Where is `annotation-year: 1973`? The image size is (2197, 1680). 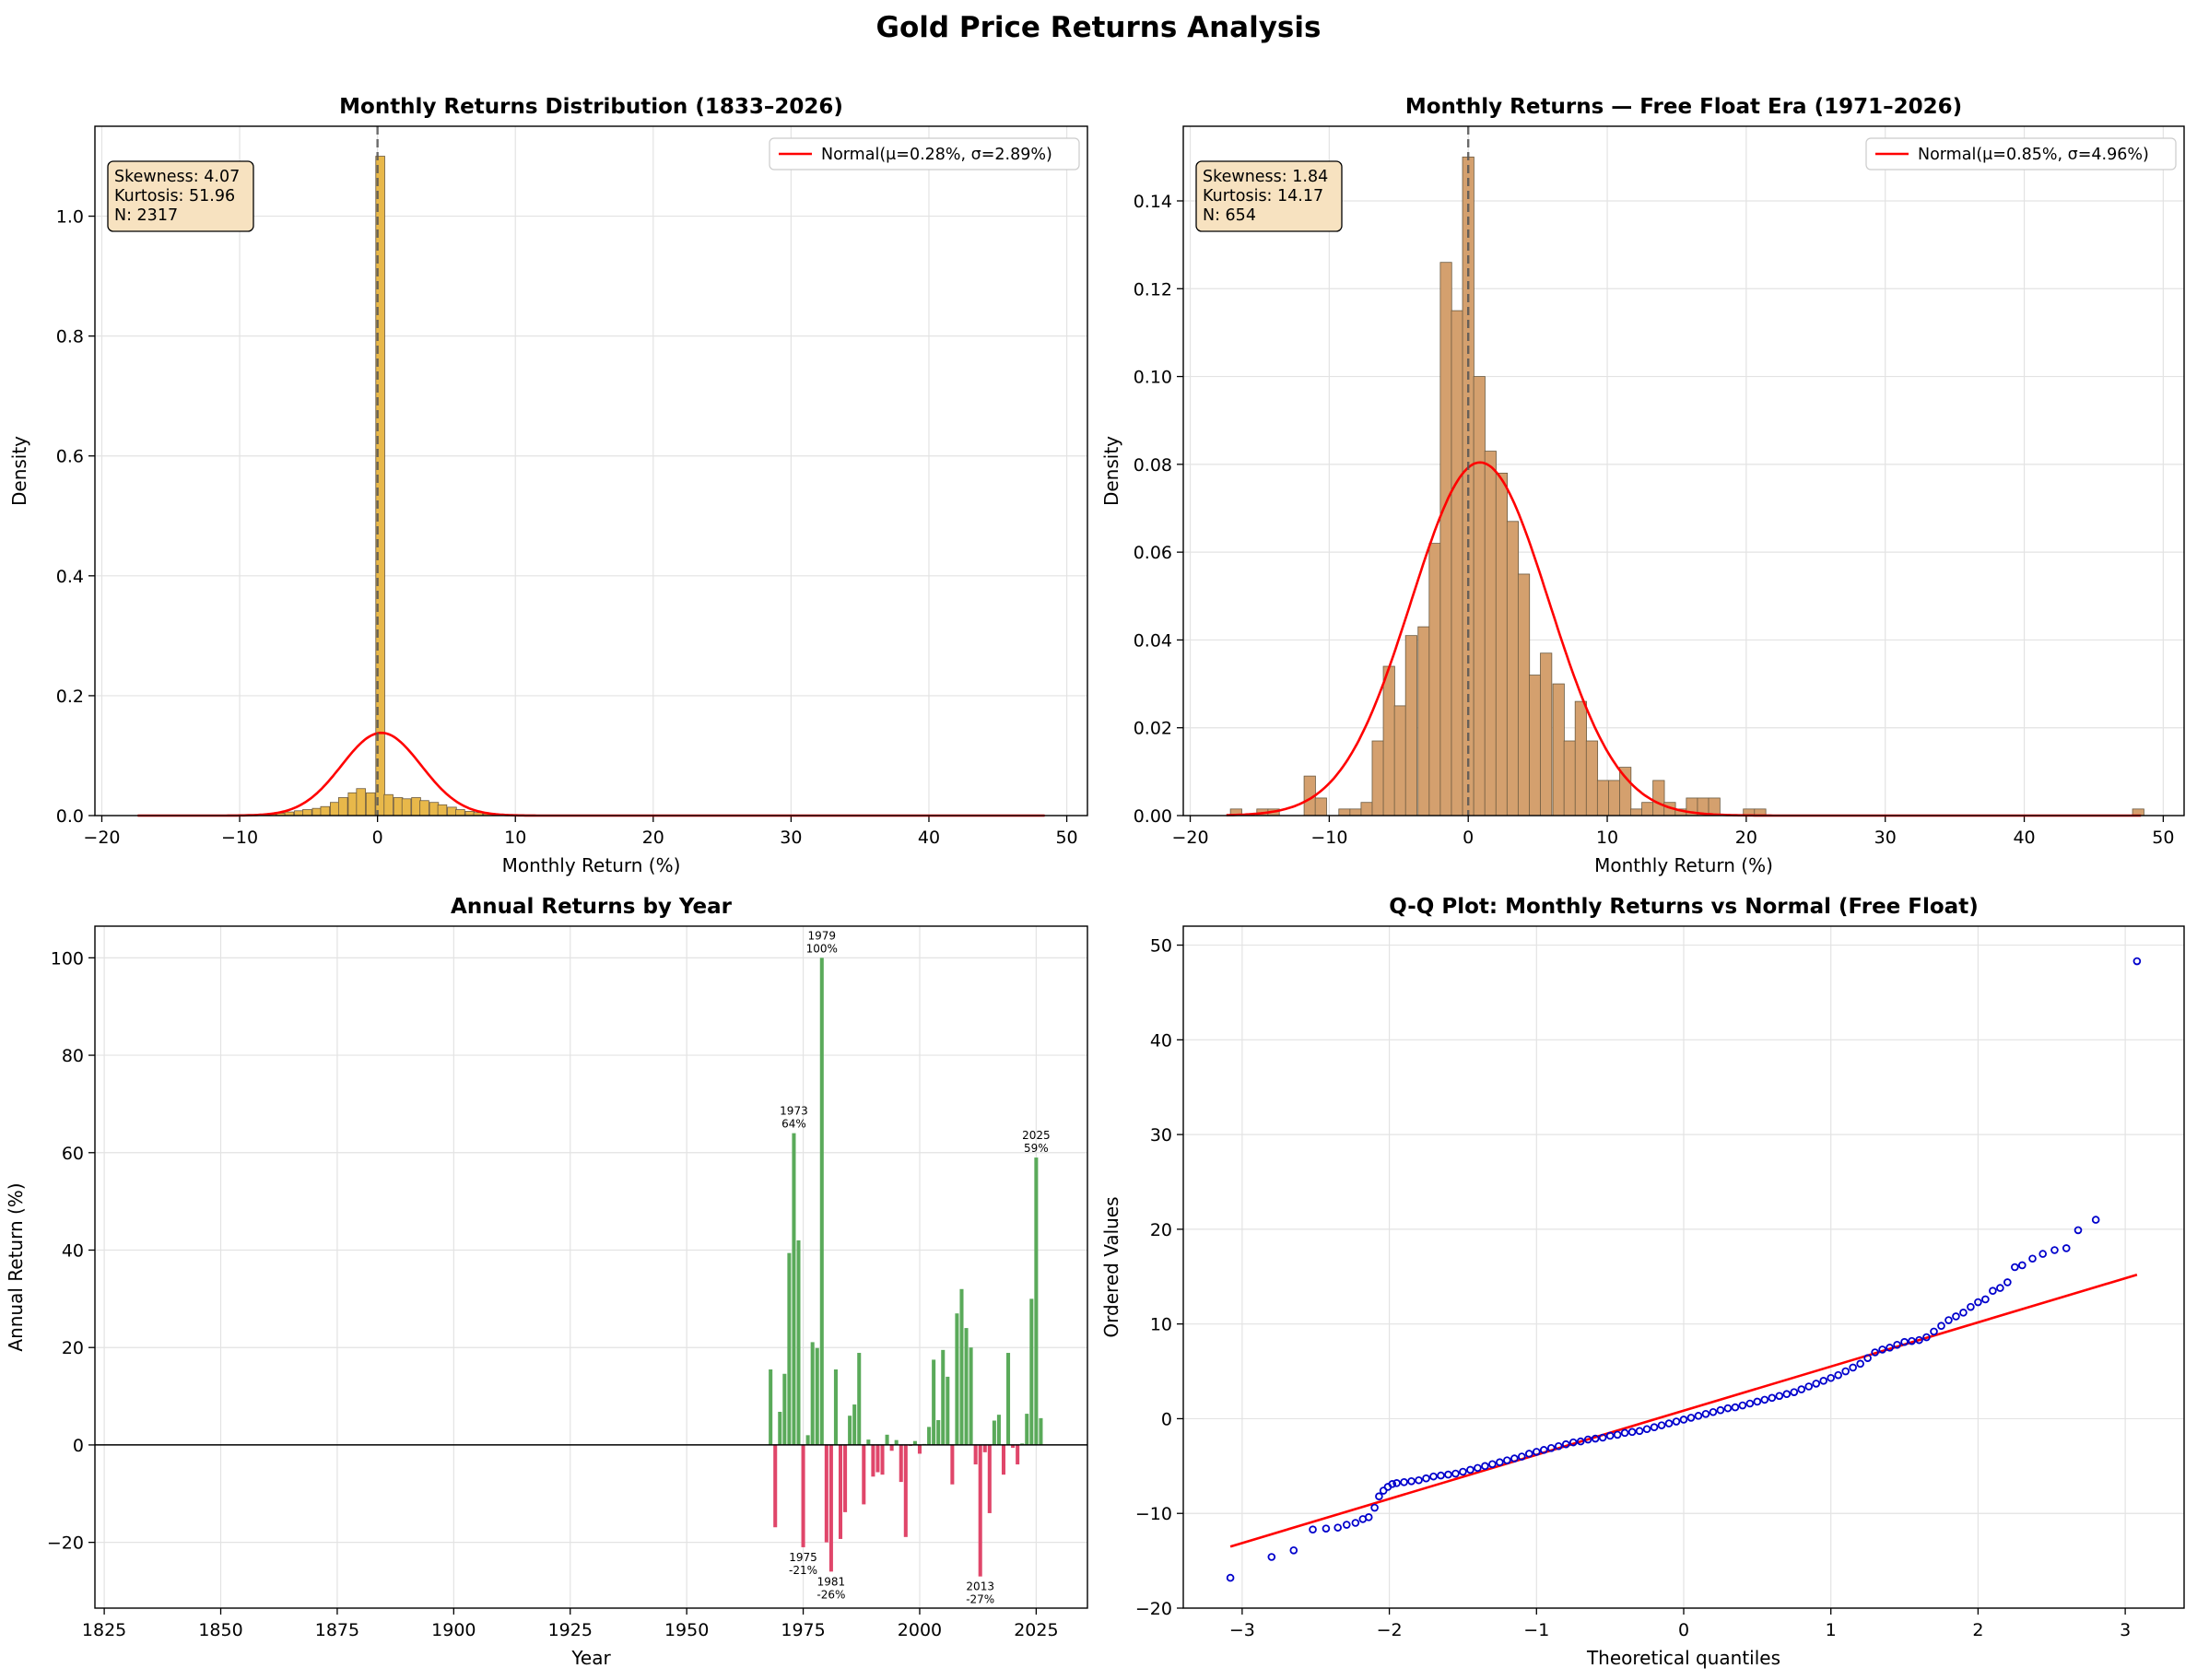 annotation-year: 1973 is located at coordinates (794, 1111).